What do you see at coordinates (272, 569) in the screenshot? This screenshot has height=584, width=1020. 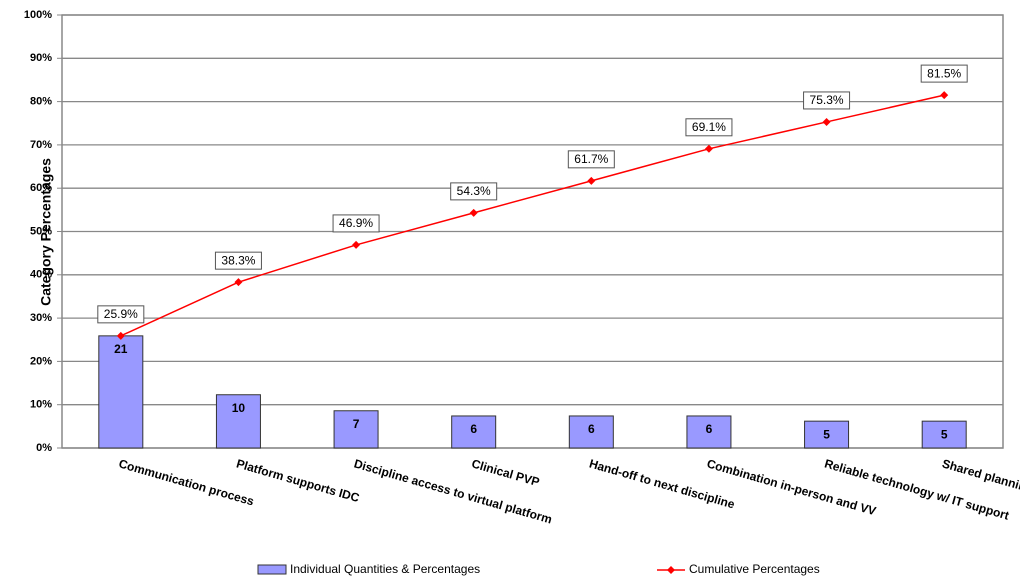 I see `legend-swatch` at bounding box center [272, 569].